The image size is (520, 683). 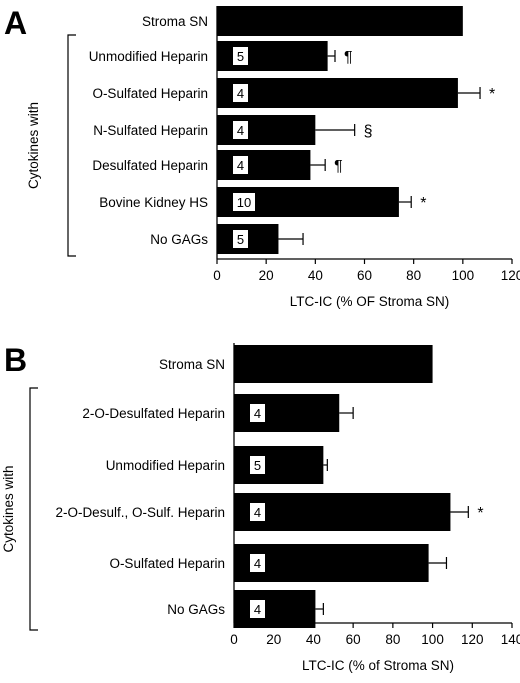 I want to click on significance-mark: §, so click(x=368, y=131).